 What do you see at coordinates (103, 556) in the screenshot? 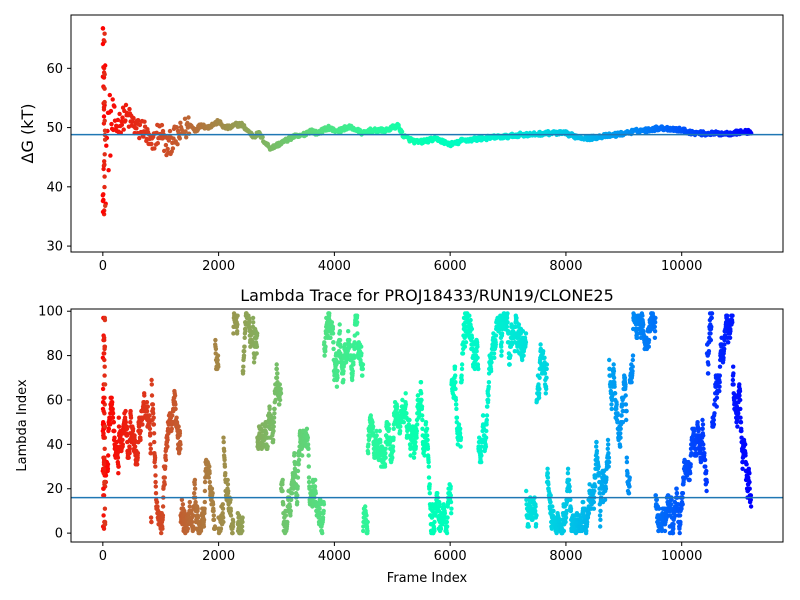
I see `x-tick-label: 0` at bounding box center [103, 556].